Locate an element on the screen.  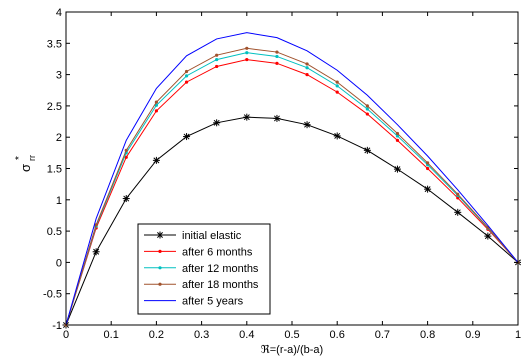
y-tick-label-9: 3.5 is located at coordinates (54, 44).